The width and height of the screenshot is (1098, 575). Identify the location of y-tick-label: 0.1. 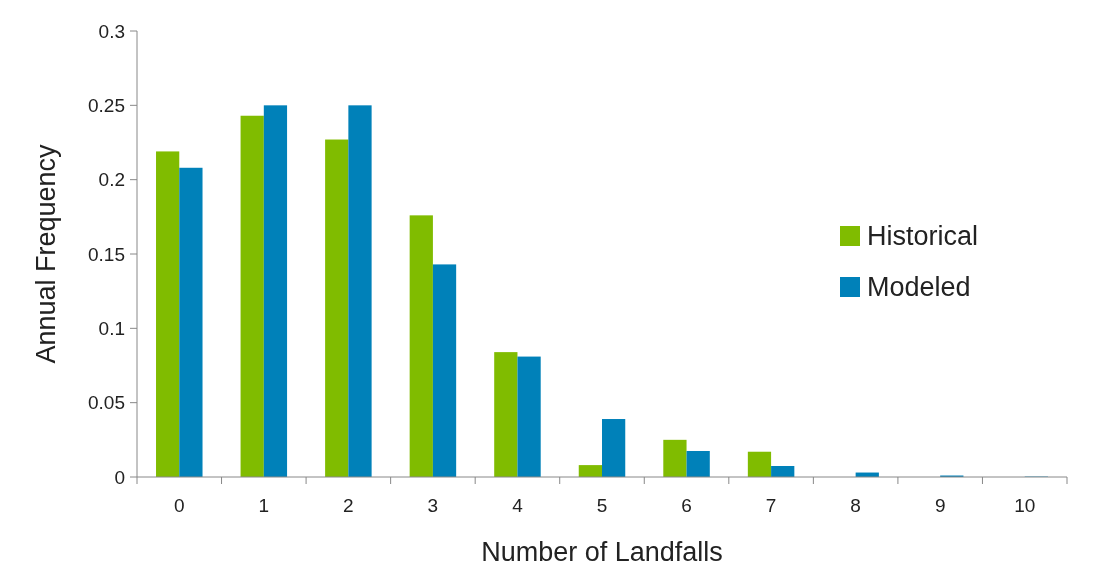
(111, 328).